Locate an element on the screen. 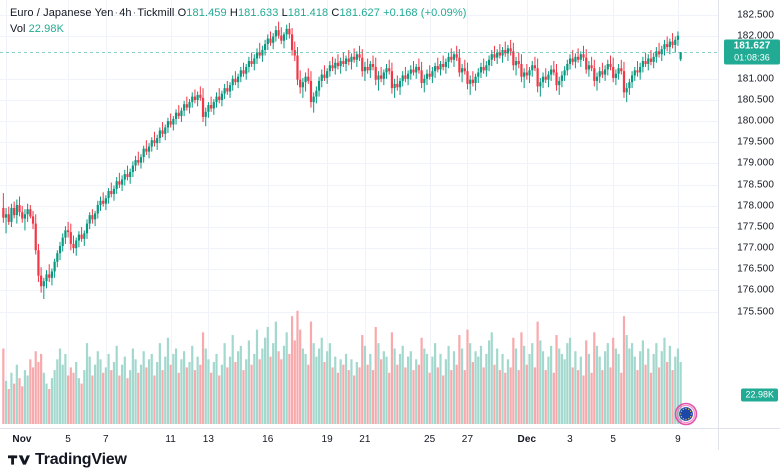 The height and width of the screenshot is (470, 780). price-tick-label: 182.000 is located at coordinates (755, 36).